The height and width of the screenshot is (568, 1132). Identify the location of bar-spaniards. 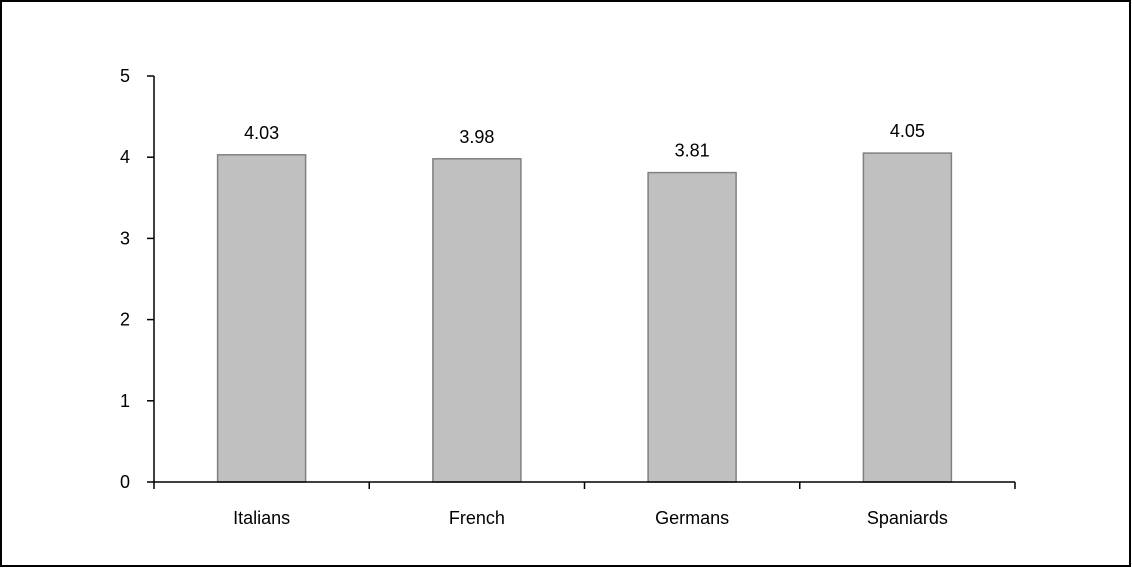
(907, 317).